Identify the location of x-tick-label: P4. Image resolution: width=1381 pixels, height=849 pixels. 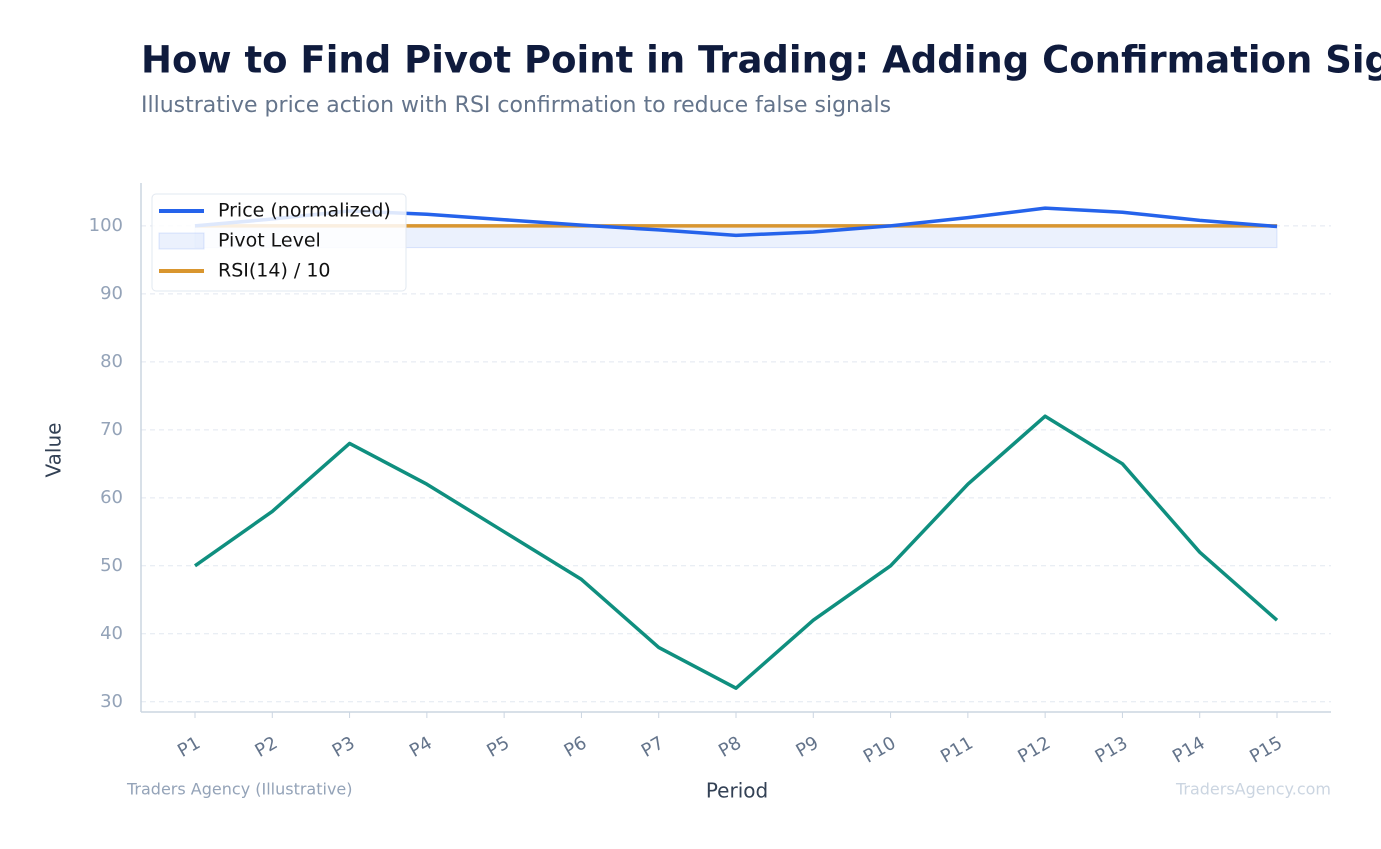
(421, 746).